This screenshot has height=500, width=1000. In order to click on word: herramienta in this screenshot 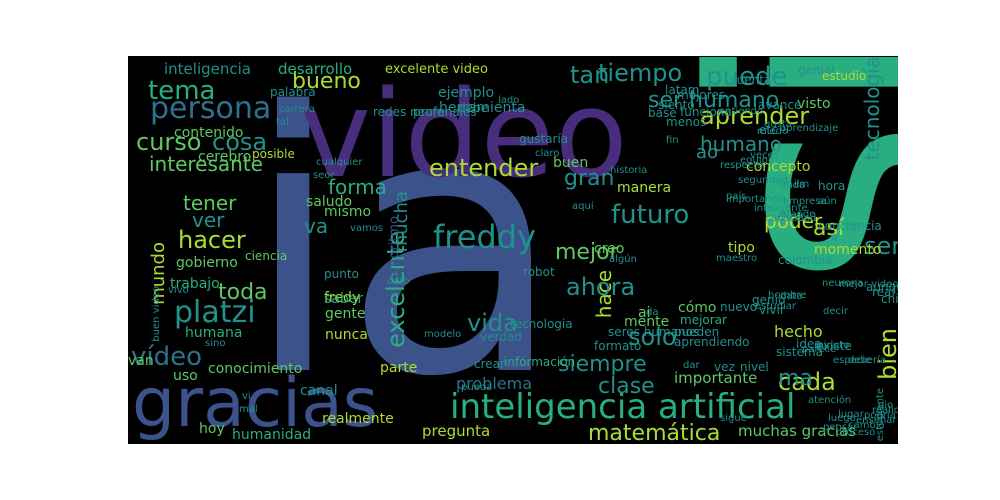, I will do `click(482, 108)`.